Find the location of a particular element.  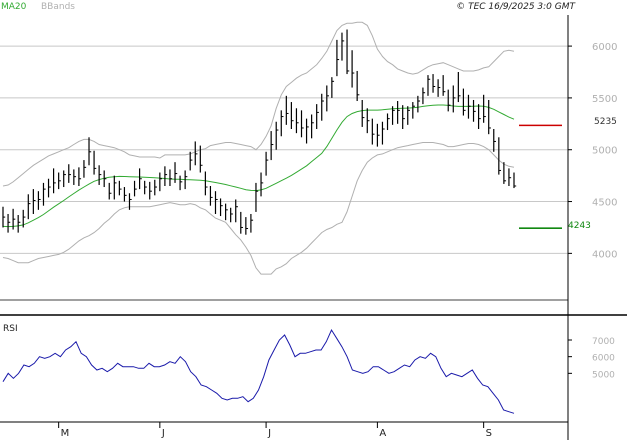

ma20-legend-label: MA20 is located at coordinates (14, 7).